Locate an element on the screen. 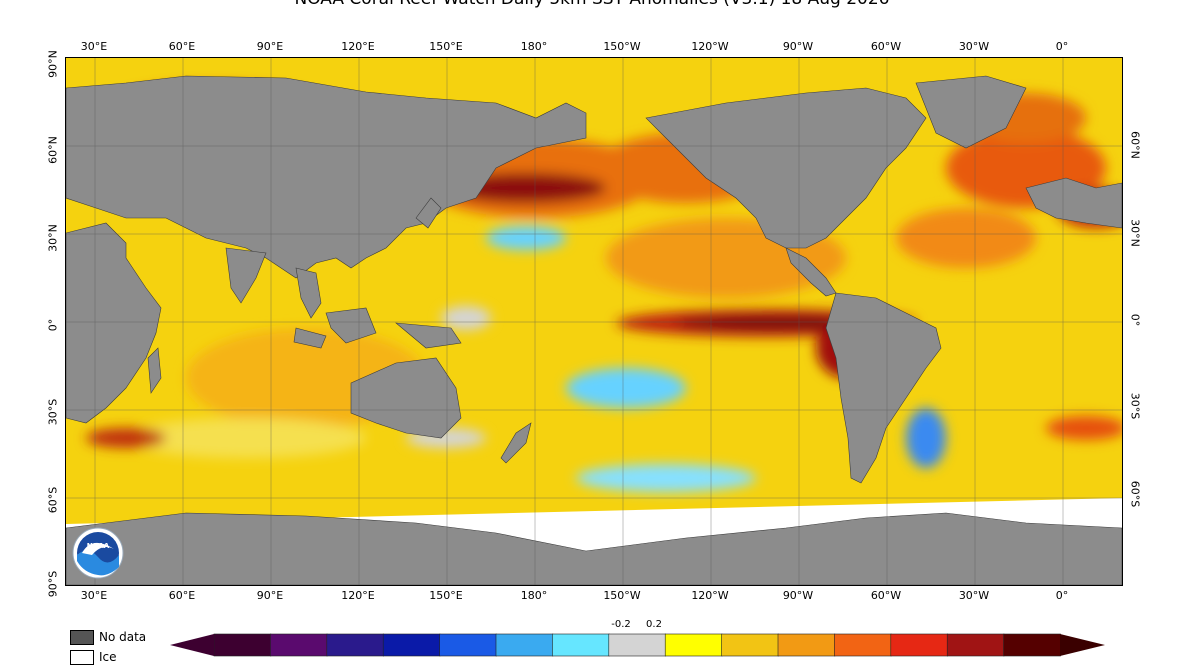 The width and height of the screenshot is (1184, 667). top-tick-label: 30°W is located at coordinates (974, 46).